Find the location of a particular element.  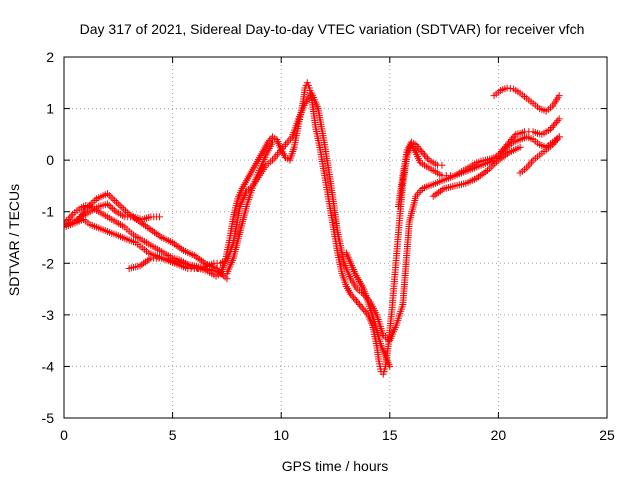

y-tick-label: -1 is located at coordinates (48, 212).